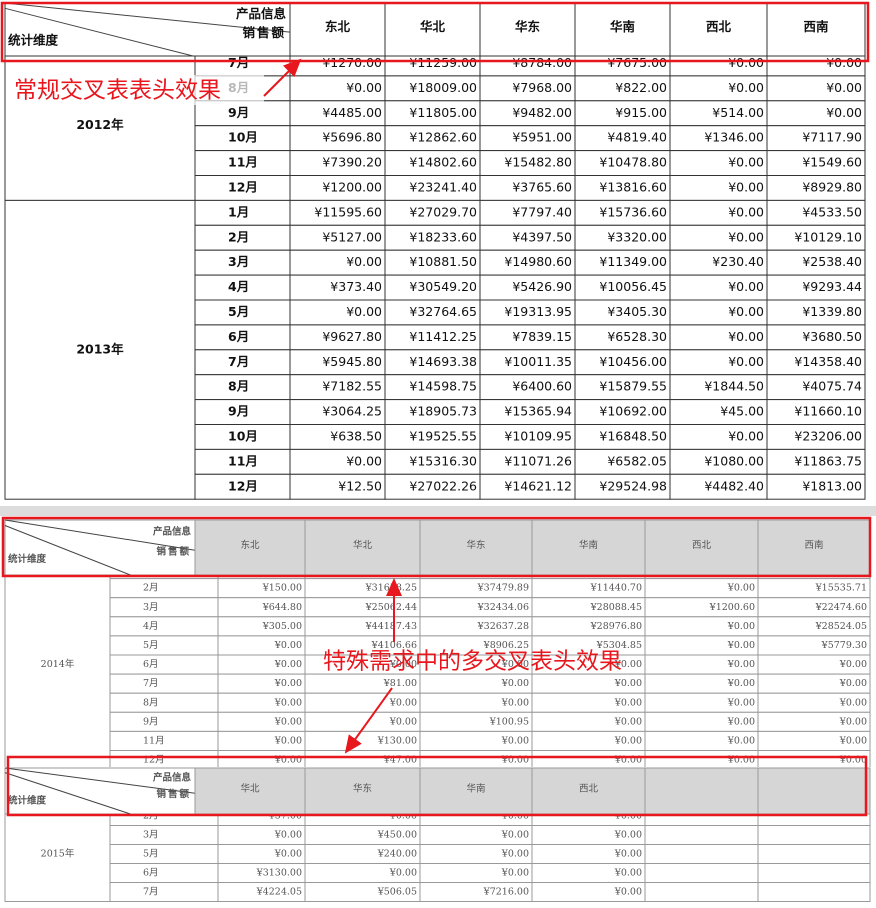  What do you see at coordinates (238, 236) in the screenshot?
I see `month-label: 2月` at bounding box center [238, 236].